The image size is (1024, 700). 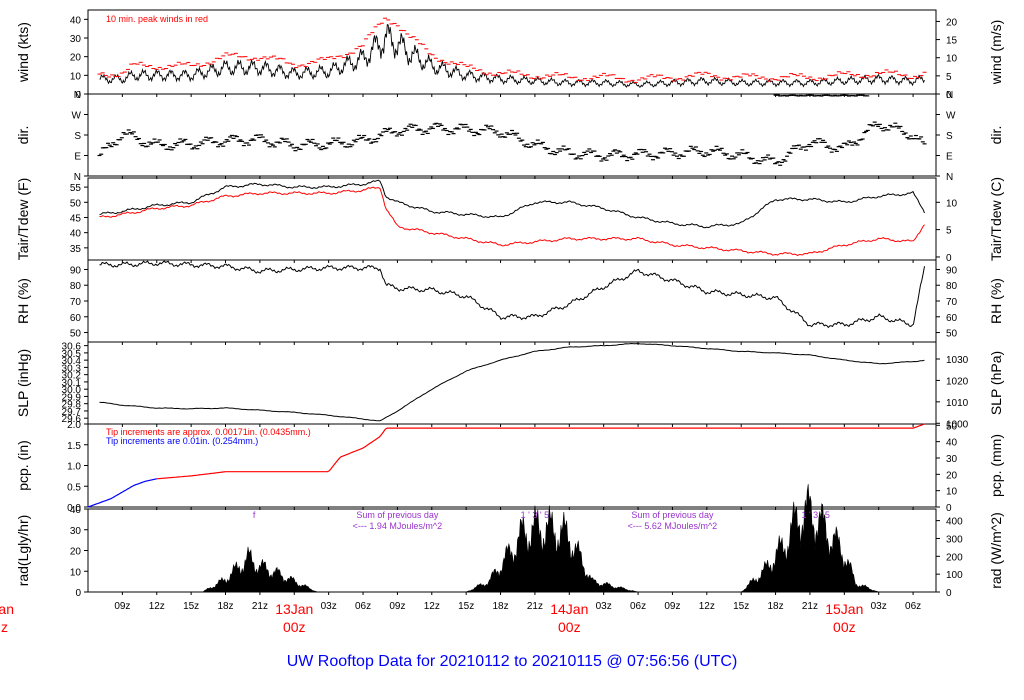 What do you see at coordinates (535, 515) in the screenshot?
I see `rad-hour-markers-2: 1 ' 3 ' 5` at bounding box center [535, 515].